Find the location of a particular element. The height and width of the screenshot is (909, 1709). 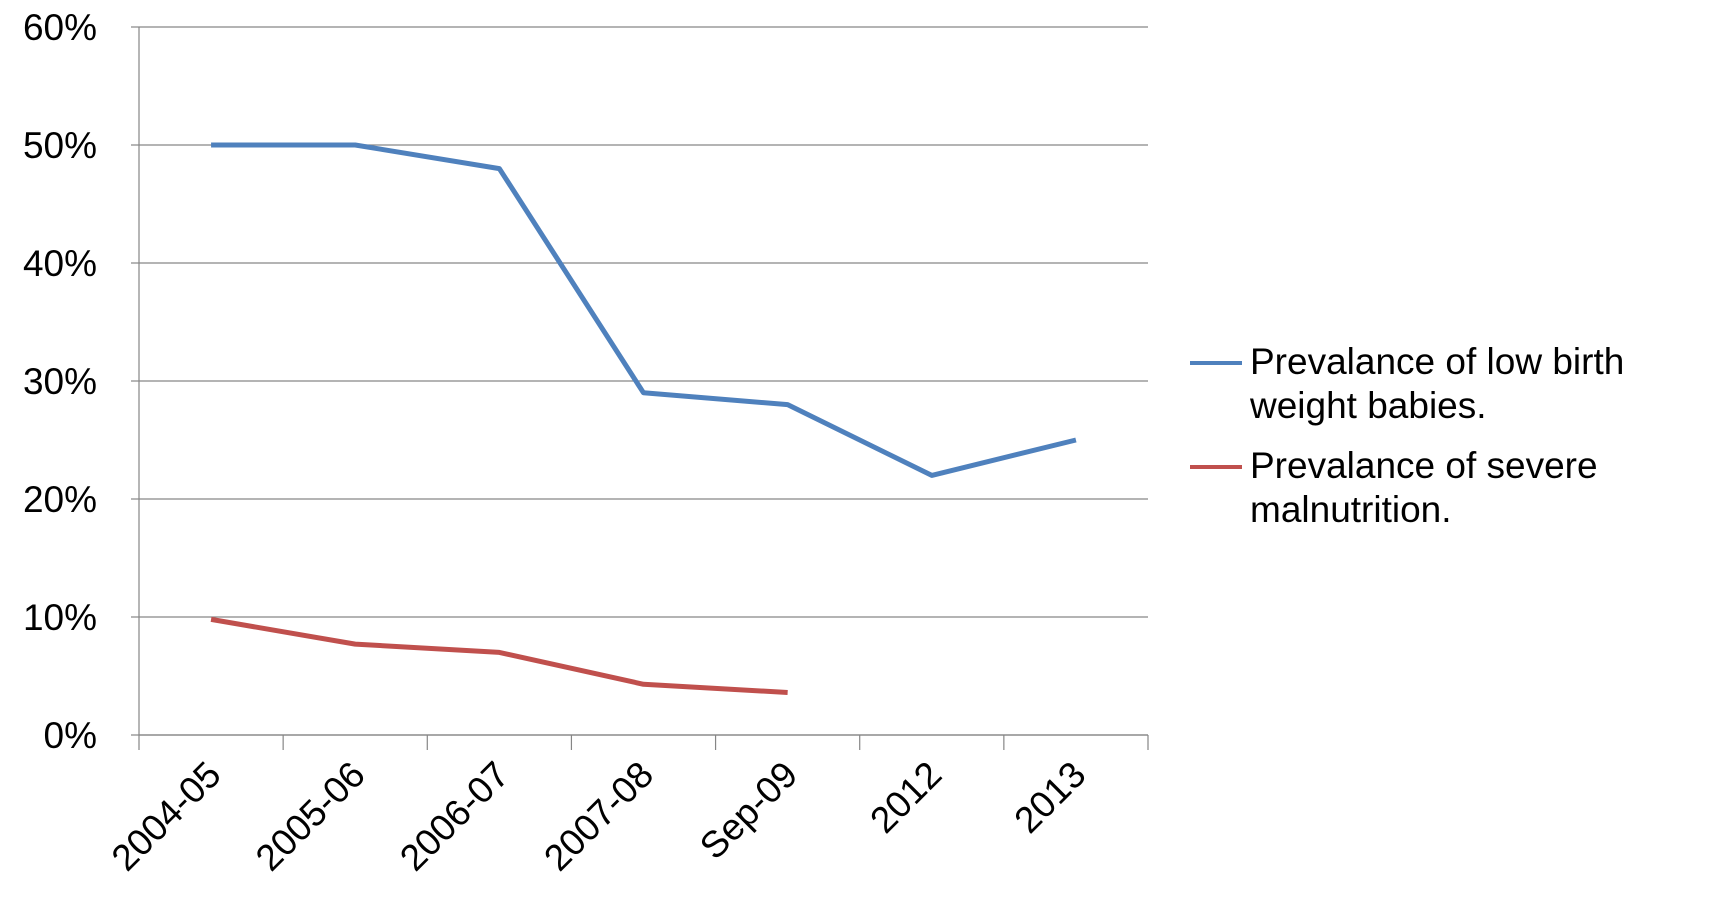

legend-label: Prevalance of severe malnutrition. is located at coordinates (1424, 487).